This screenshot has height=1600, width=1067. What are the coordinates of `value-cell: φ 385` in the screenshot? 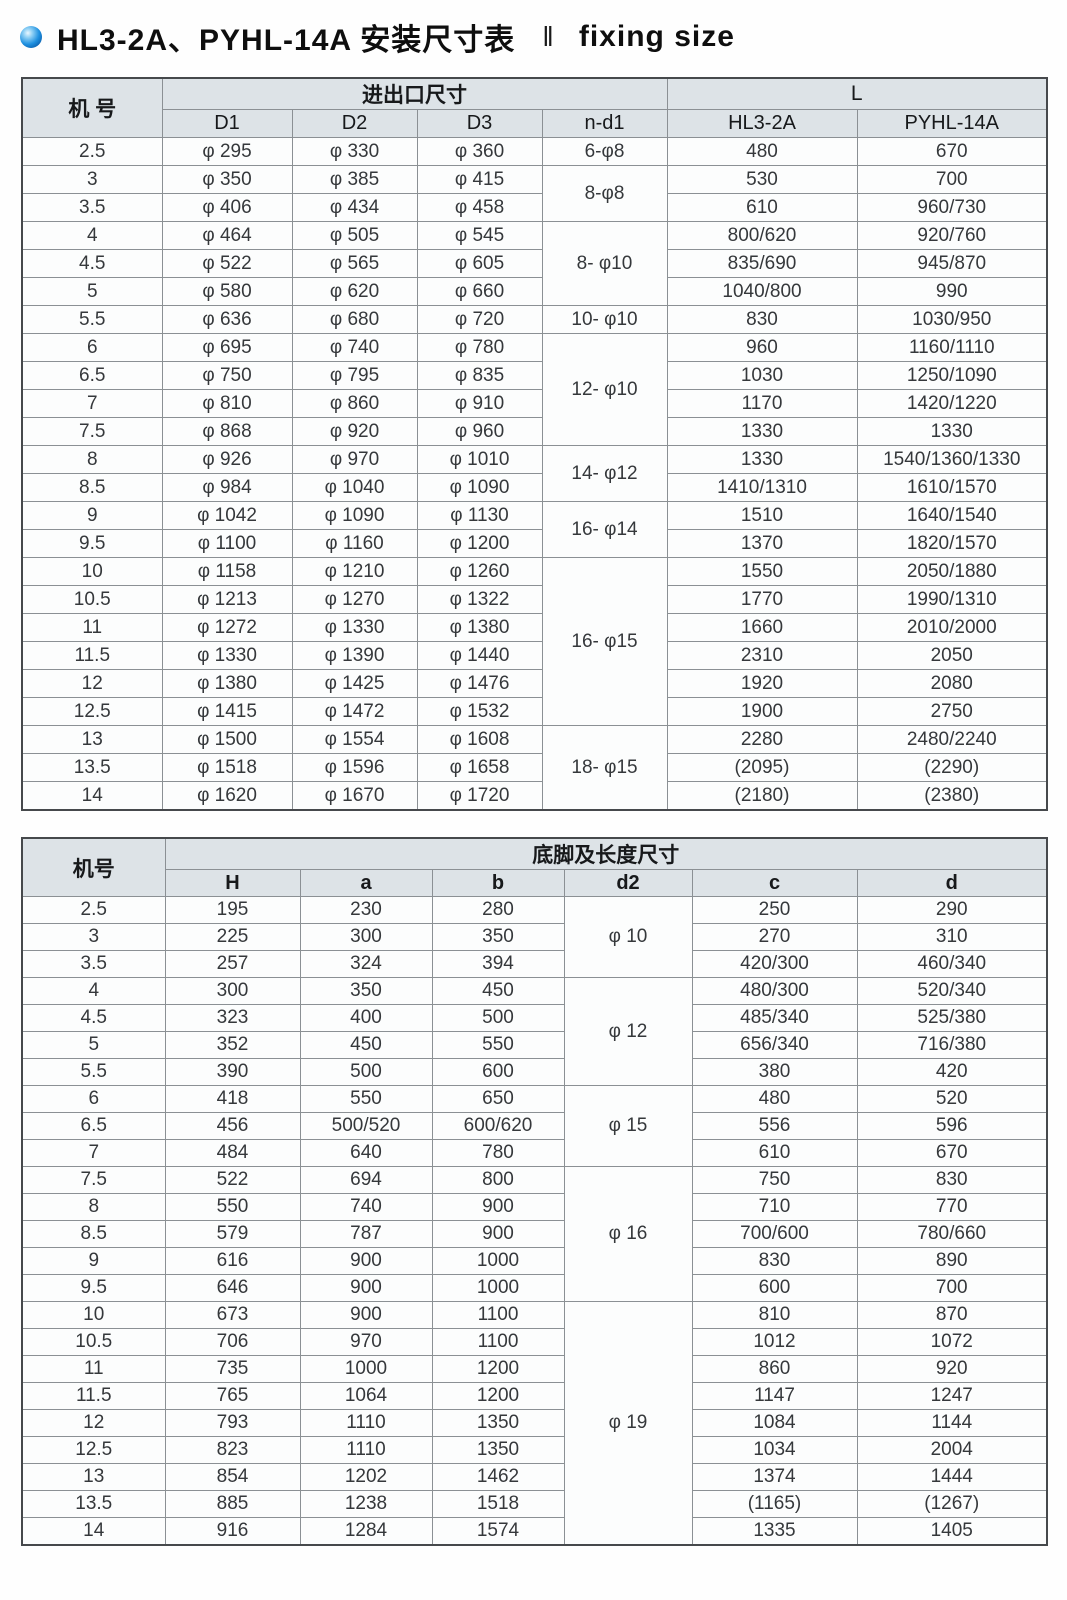 It's located at (354, 179).